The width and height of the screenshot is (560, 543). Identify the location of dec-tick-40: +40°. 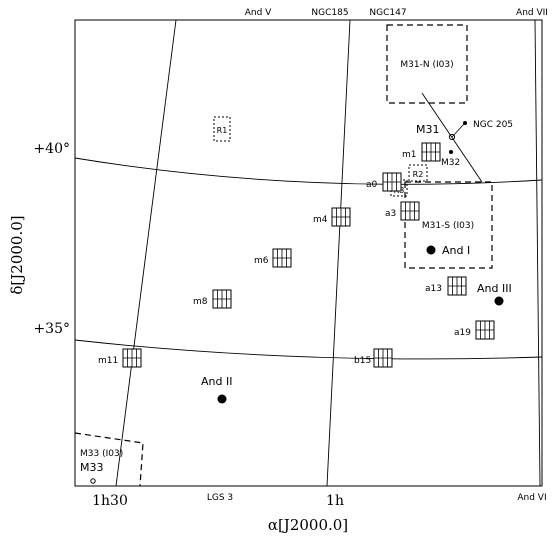
(51, 149).